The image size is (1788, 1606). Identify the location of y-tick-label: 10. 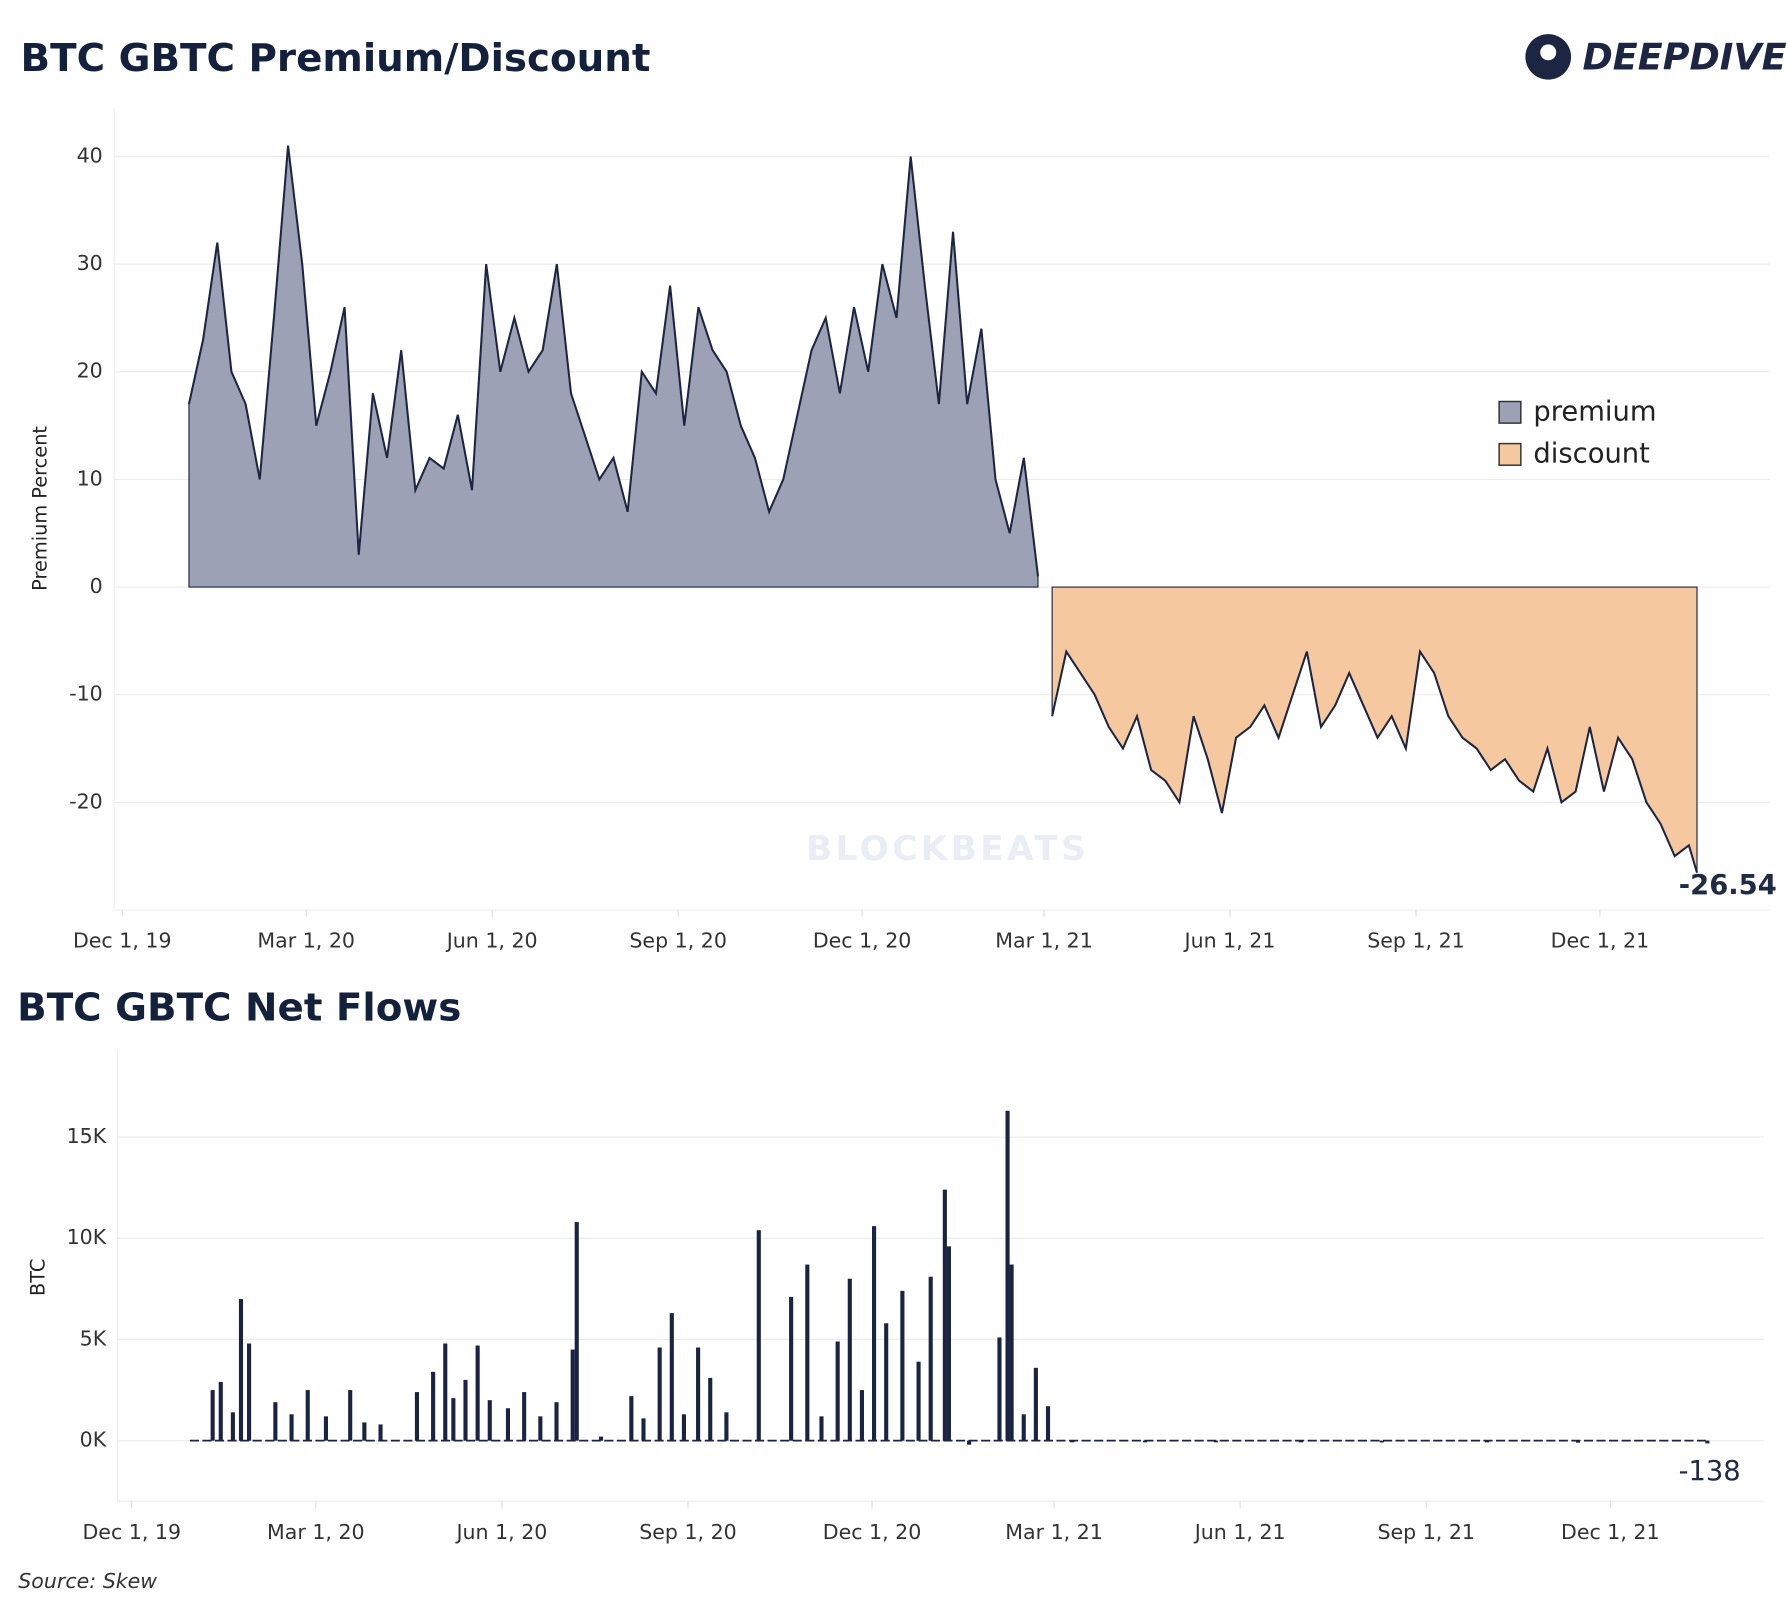
(90, 478).